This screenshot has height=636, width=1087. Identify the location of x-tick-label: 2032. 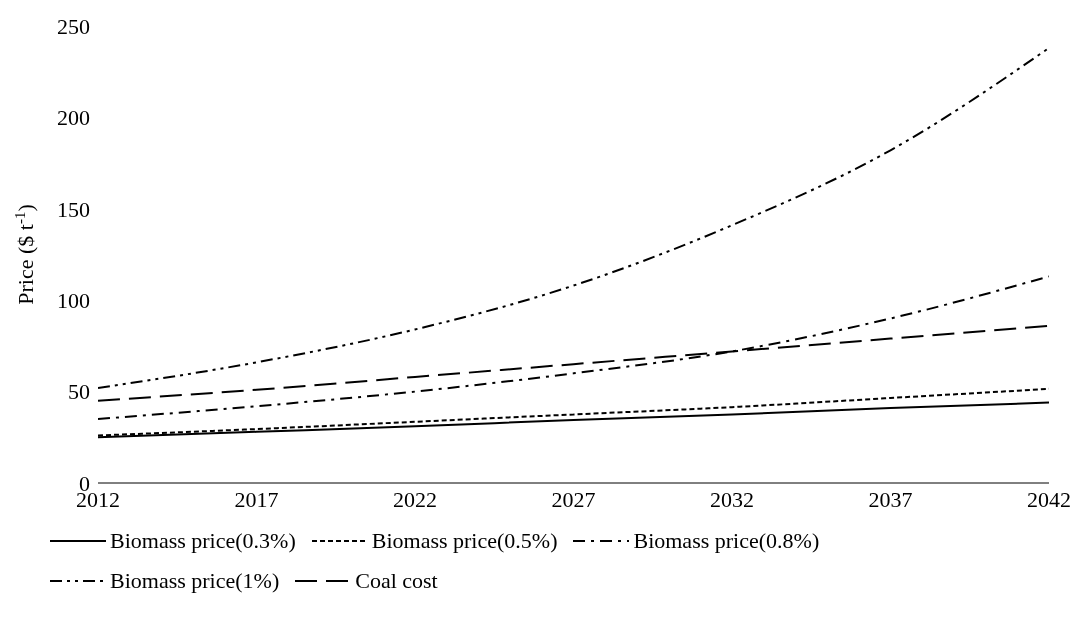
(732, 499).